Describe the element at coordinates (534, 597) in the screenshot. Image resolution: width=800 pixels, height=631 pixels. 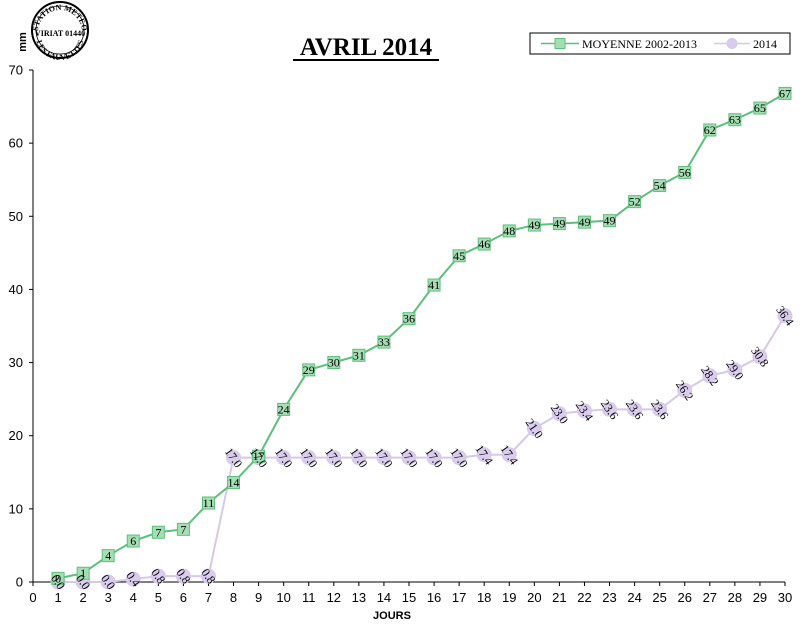
I see `x-tick-label: 20` at that location.